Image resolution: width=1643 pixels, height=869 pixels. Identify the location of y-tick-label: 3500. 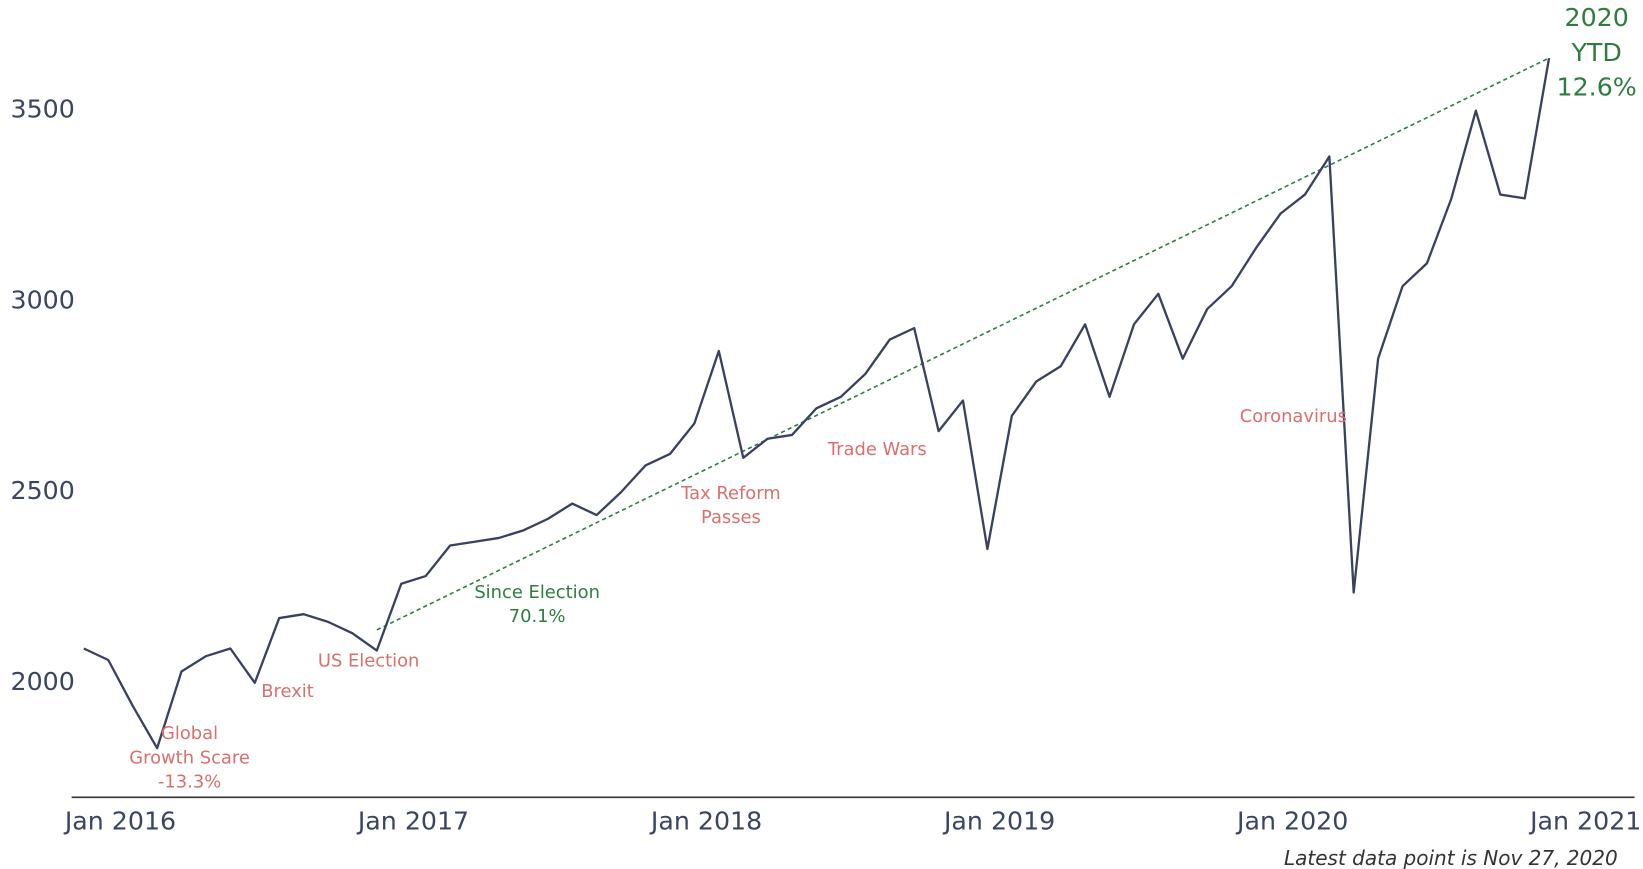
(43, 109).